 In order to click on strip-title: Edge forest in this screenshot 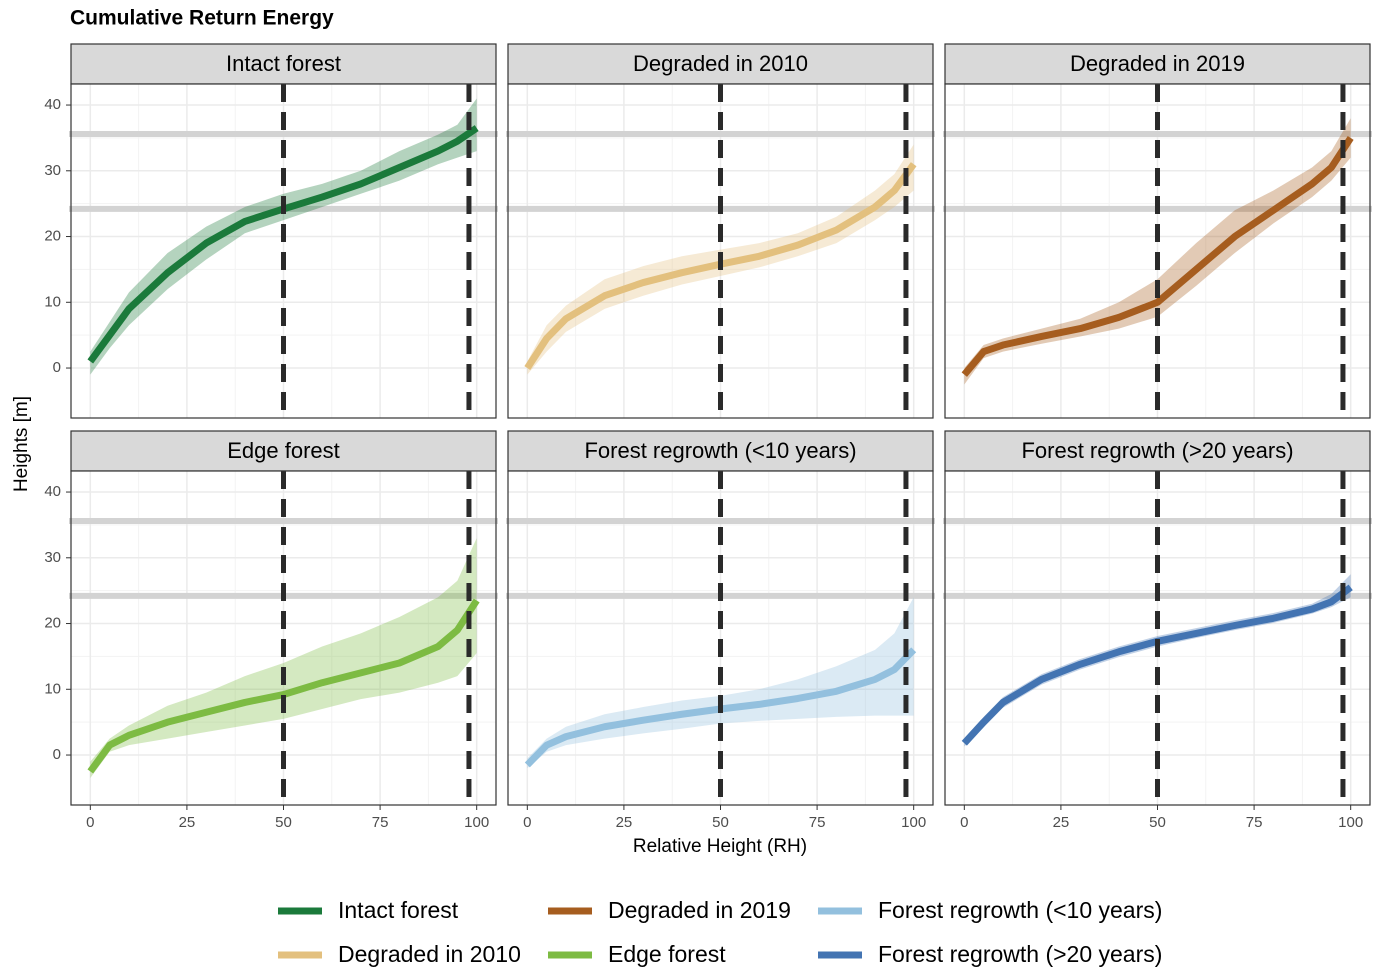, I will do `click(283, 450)`.